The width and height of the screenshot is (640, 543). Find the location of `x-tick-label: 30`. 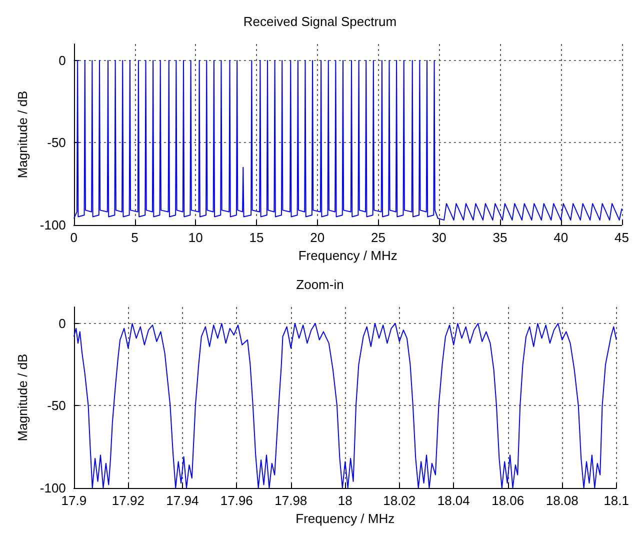

x-tick-label: 30 is located at coordinates (439, 237).